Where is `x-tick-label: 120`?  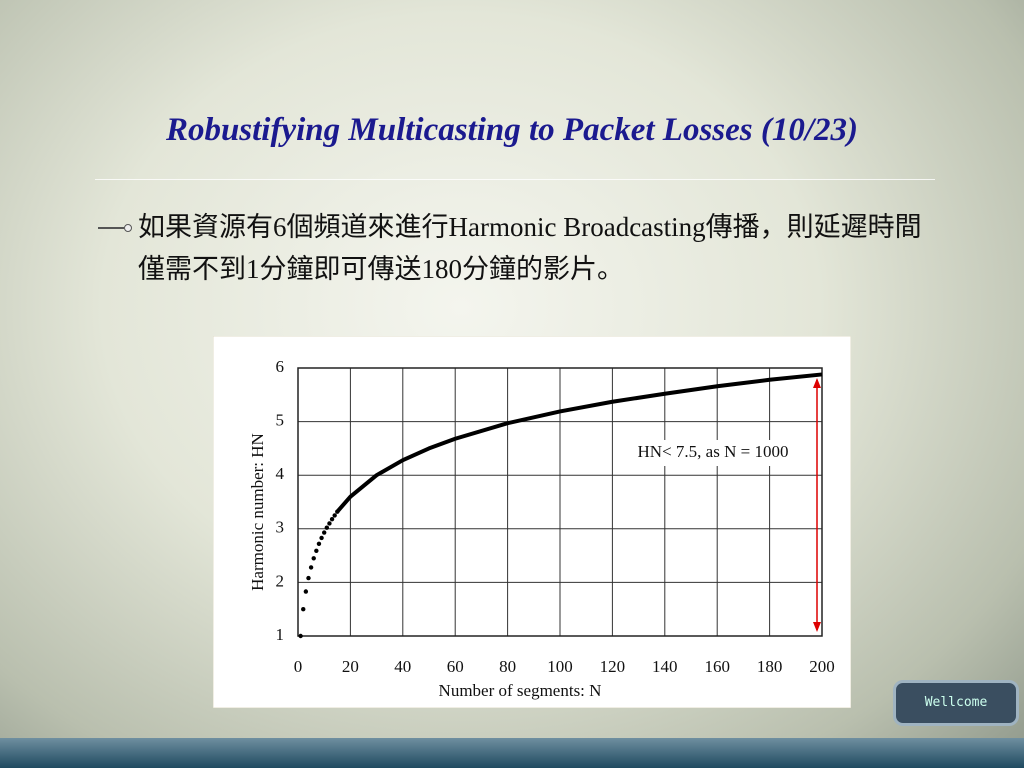
x-tick-label: 120 is located at coordinates (613, 666).